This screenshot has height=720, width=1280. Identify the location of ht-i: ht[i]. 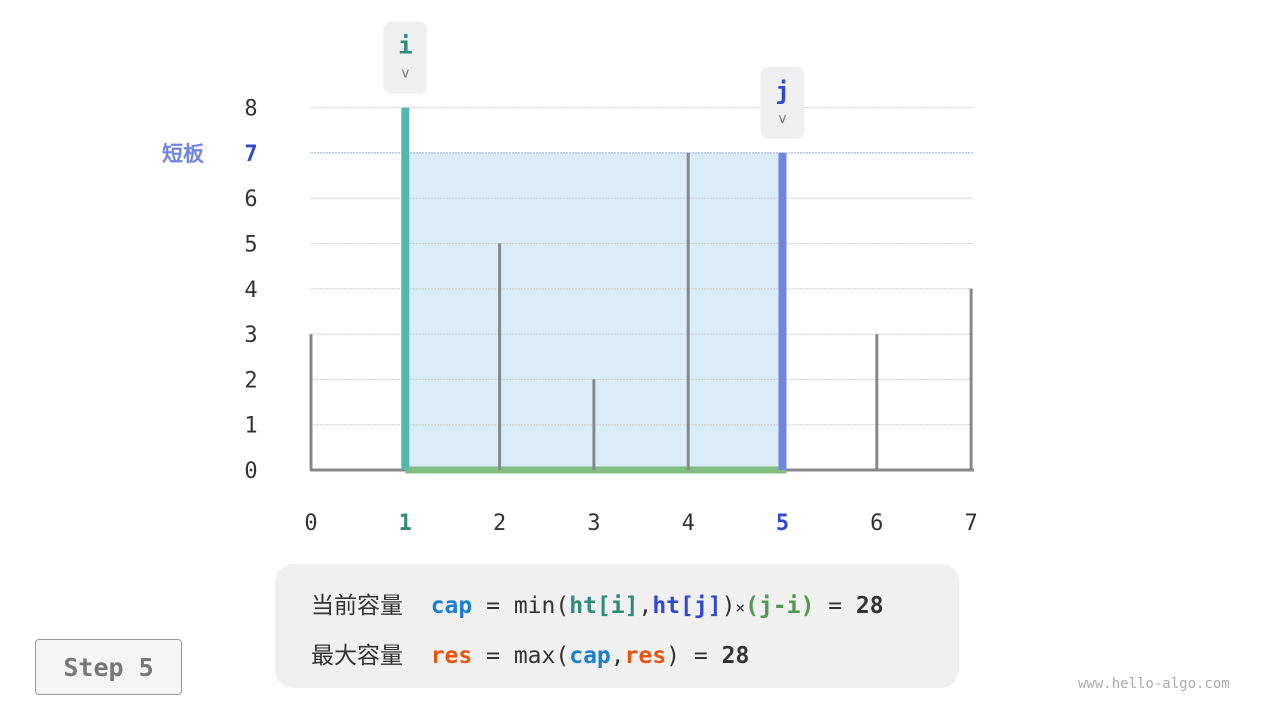
(604, 606).